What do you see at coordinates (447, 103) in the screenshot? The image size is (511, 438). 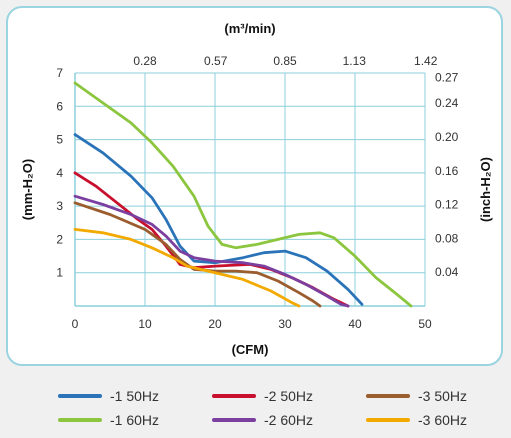 I see `y2-tick-label: 0.24` at bounding box center [447, 103].